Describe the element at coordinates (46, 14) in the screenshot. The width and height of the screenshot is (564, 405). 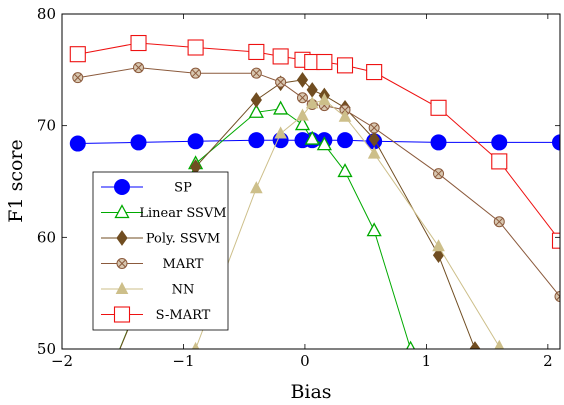
I see `y-tick-label: 80` at that location.